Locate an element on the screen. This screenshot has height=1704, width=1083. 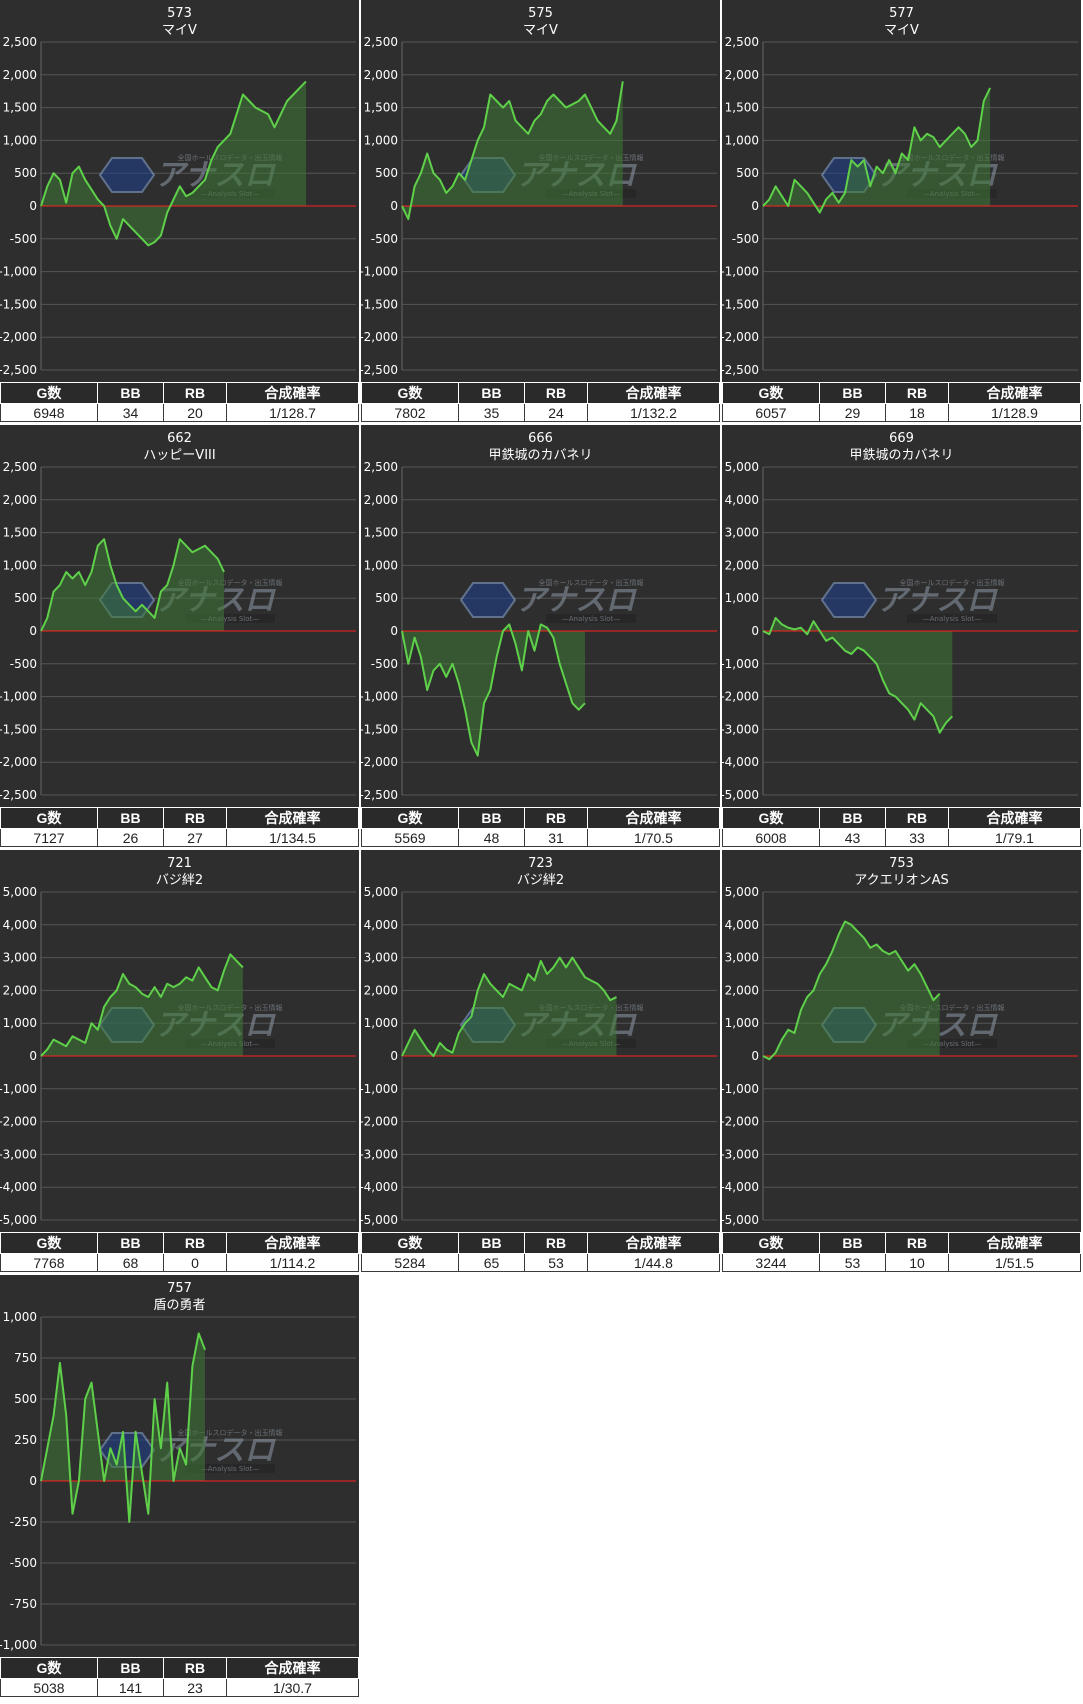
y-tick-label: 250 is located at coordinates (25, 1440).